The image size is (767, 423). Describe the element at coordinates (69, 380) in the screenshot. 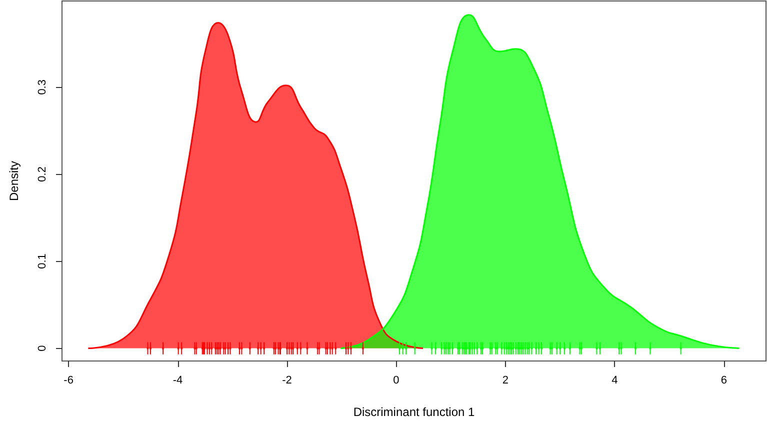

I see `x-tick-label: -6` at that location.